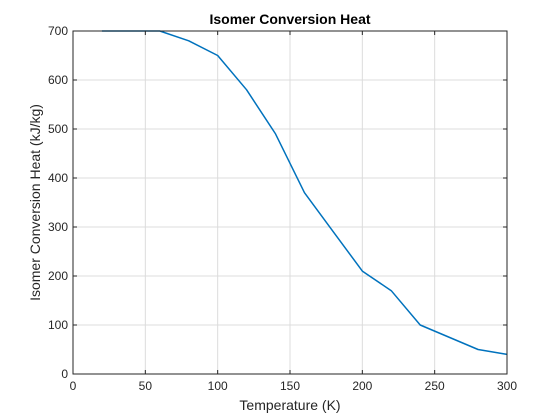 The width and height of the screenshot is (560, 420). What do you see at coordinates (58, 129) in the screenshot?
I see `y-tick-label: 500` at bounding box center [58, 129].